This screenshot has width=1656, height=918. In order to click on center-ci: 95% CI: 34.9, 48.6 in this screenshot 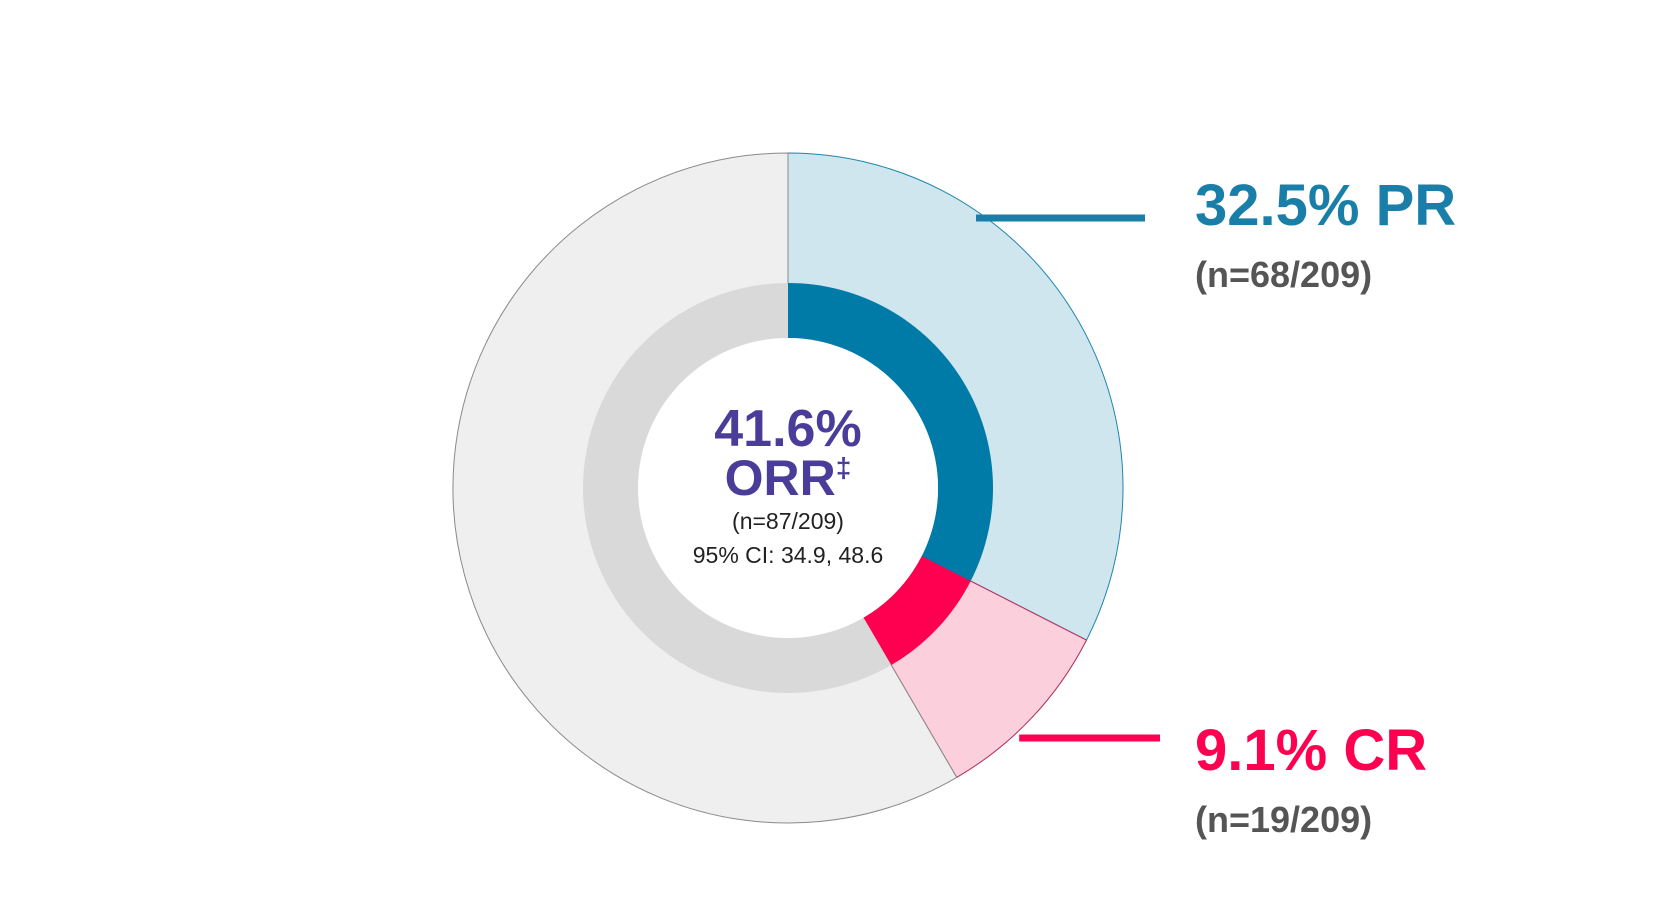, I will do `click(788, 555)`.